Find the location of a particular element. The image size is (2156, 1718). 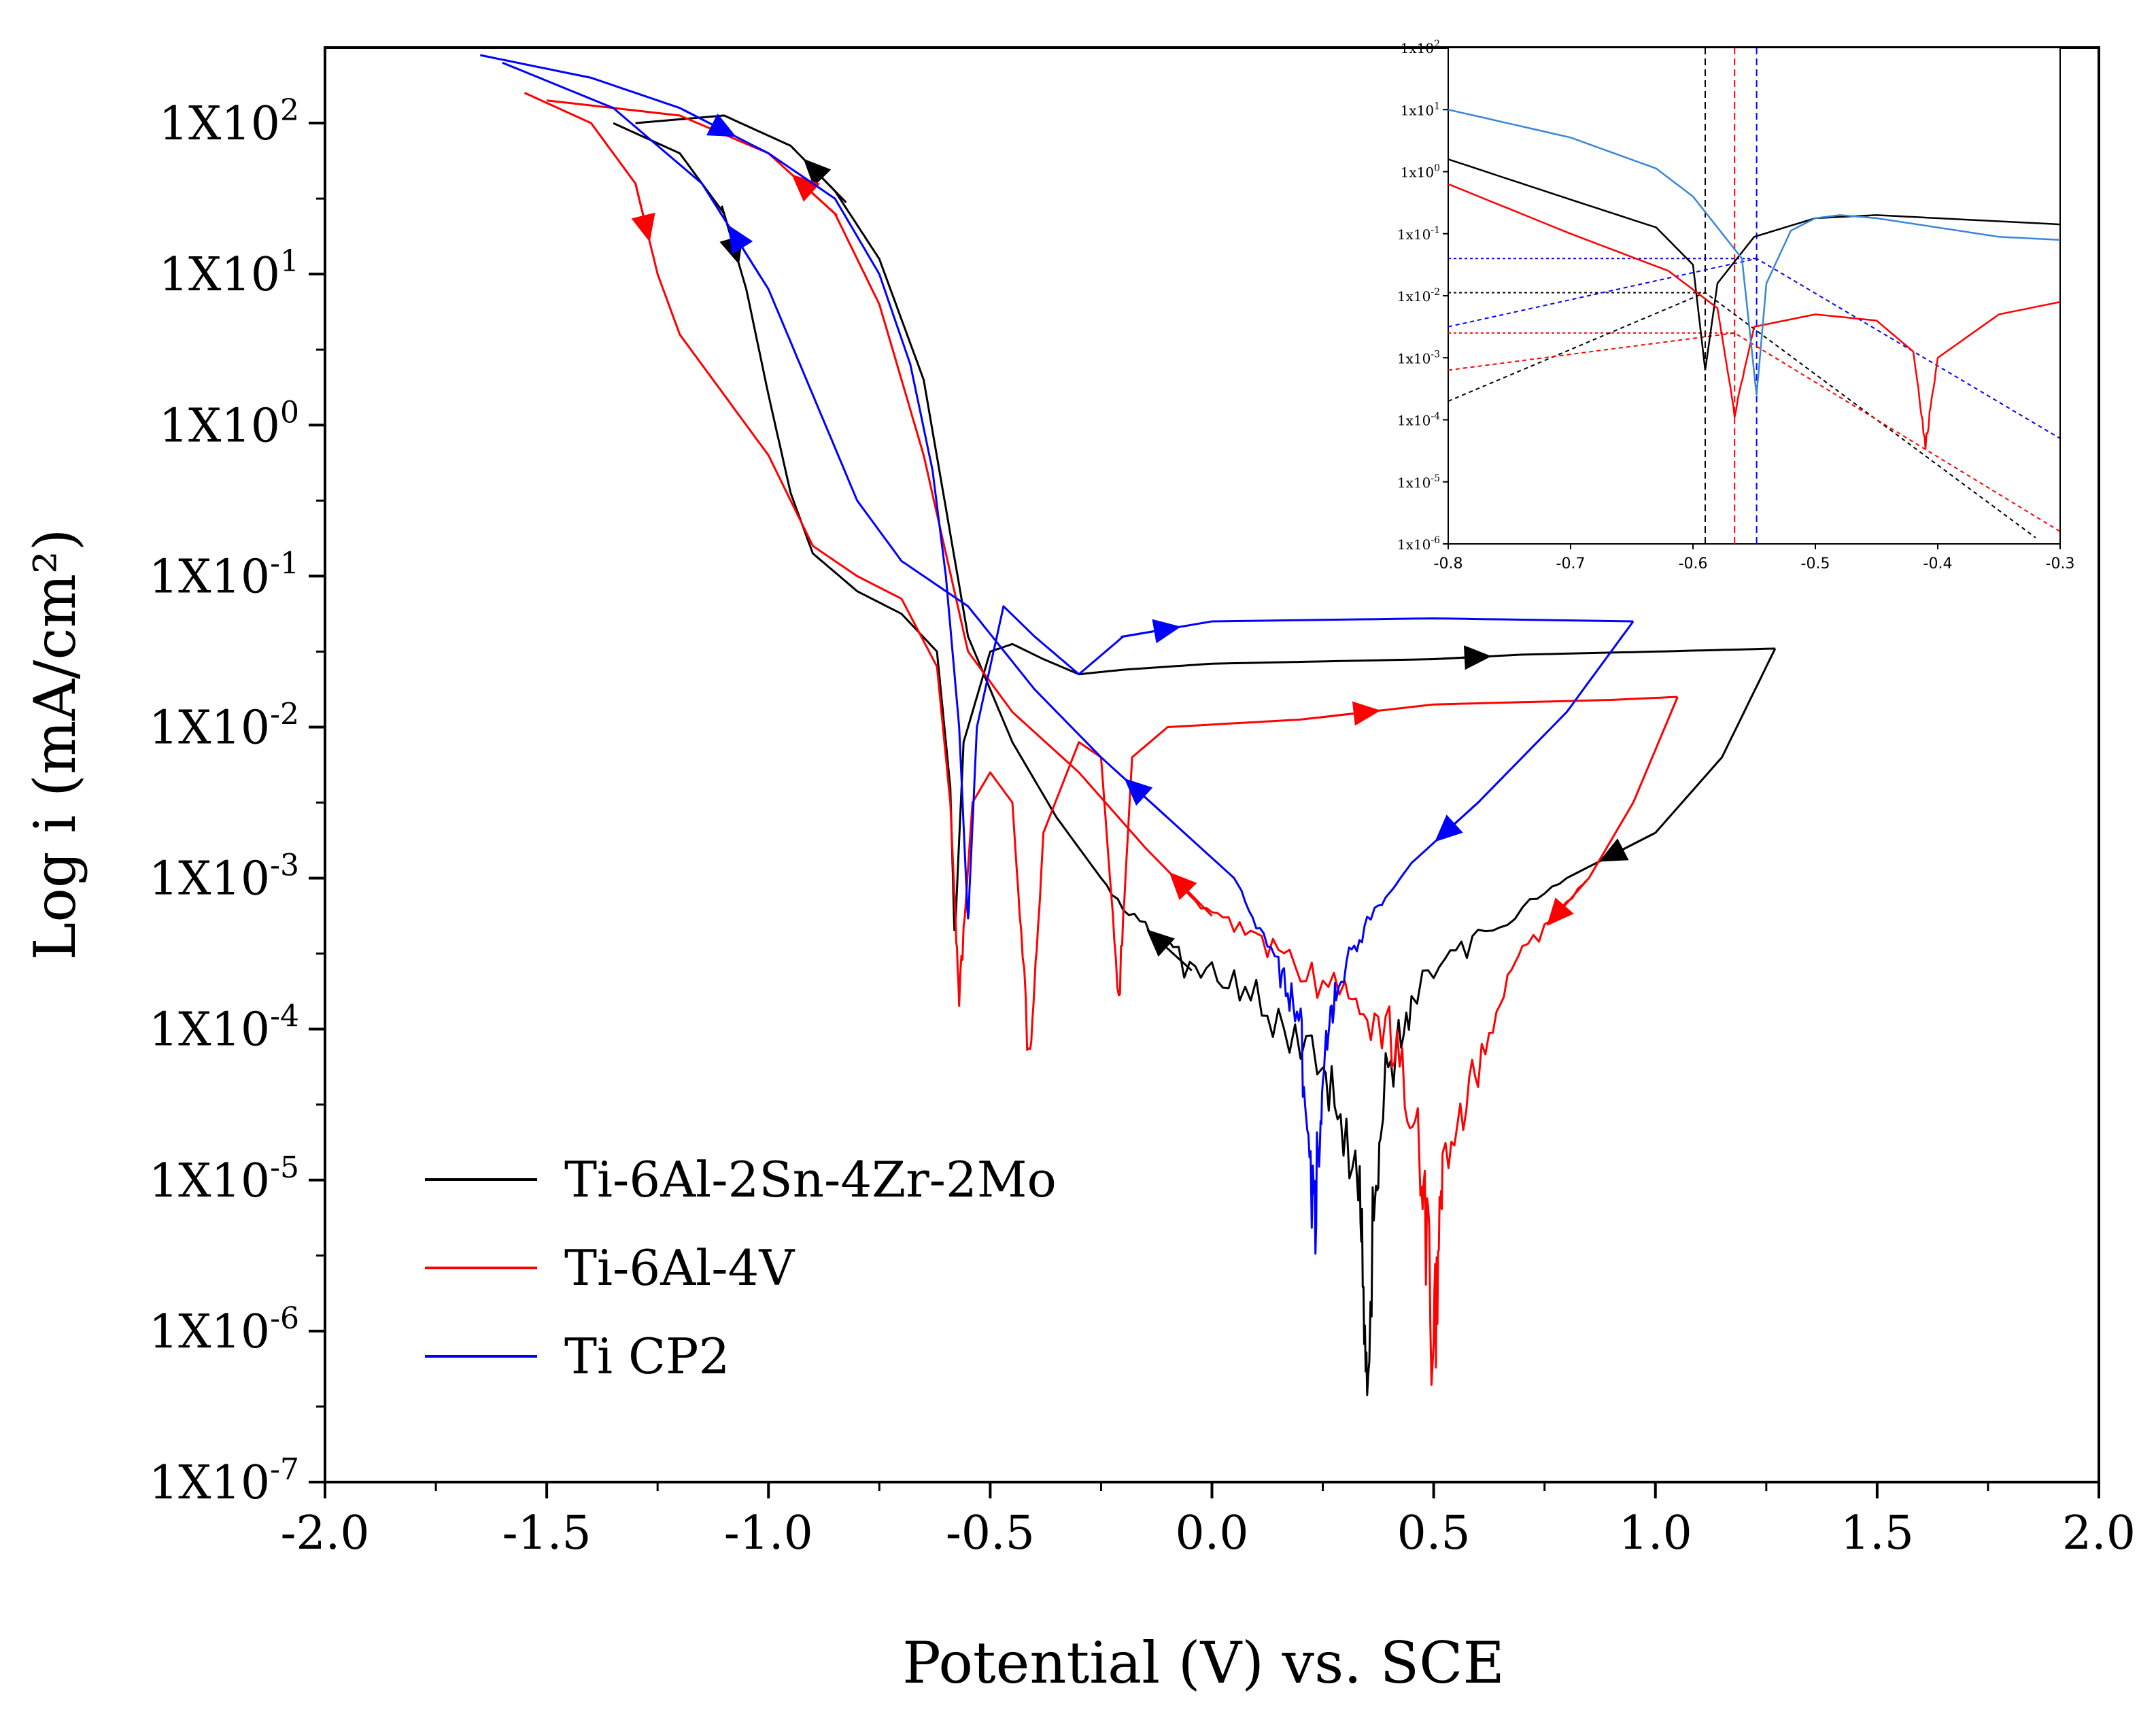

inset-frame is located at coordinates (1754, 296).